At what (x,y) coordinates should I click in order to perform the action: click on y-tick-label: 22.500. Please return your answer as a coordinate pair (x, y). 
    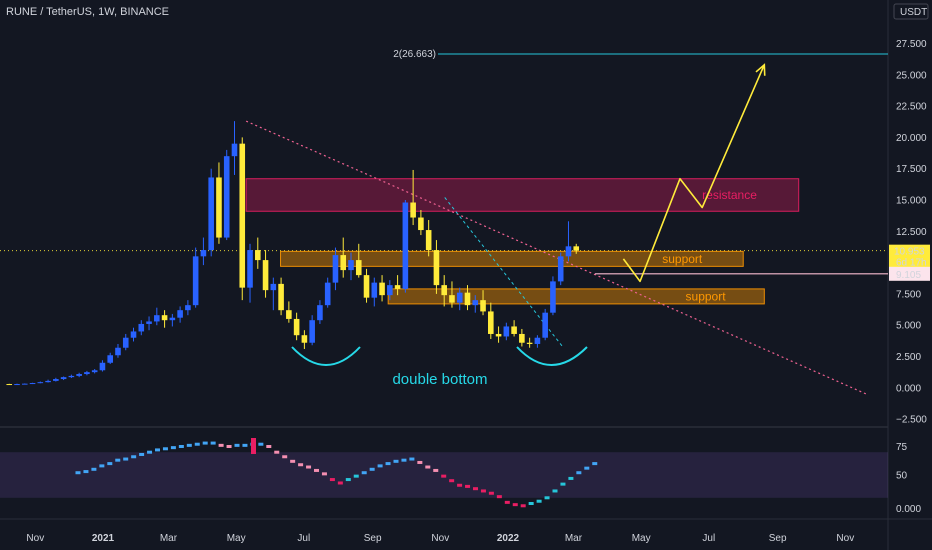
    Looking at the image, I should click on (911, 107).